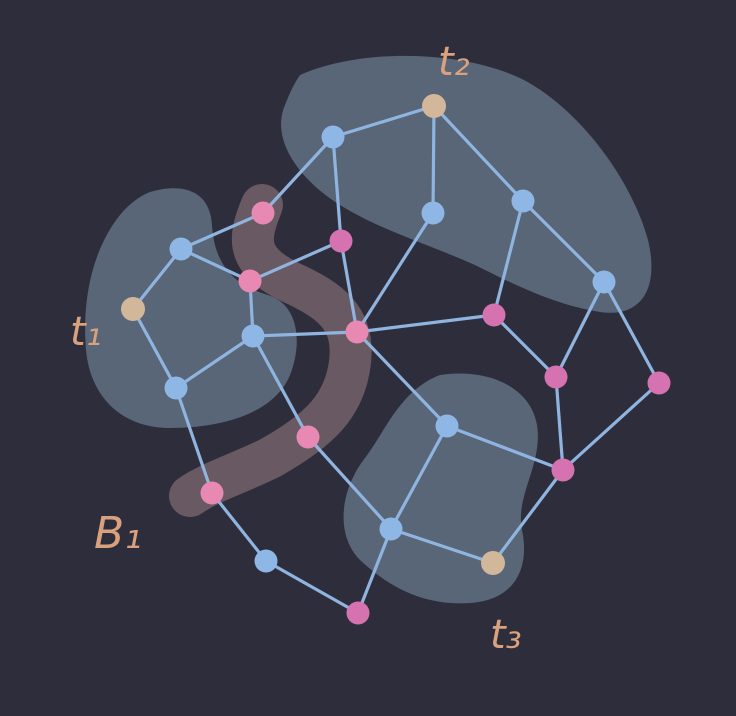  I want to click on region-t1, so click(191, 308).